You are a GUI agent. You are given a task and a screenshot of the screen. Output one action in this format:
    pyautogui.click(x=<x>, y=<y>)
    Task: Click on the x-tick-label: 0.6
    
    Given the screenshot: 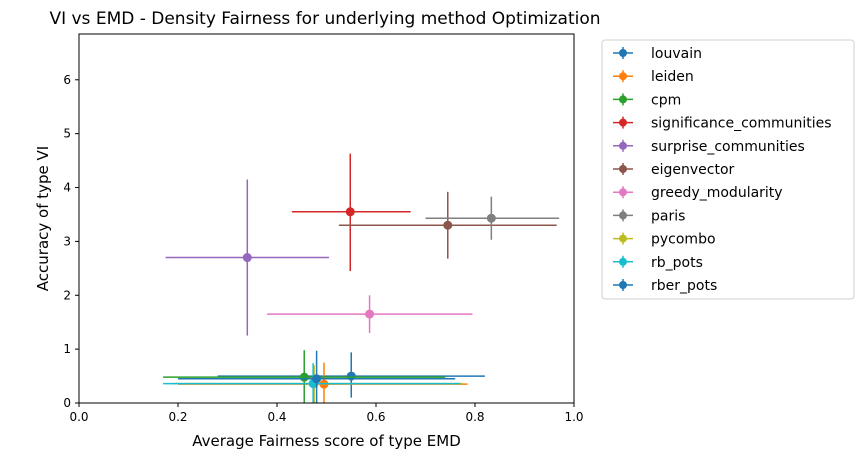 What is the action you would take?
    pyautogui.click(x=375, y=417)
    